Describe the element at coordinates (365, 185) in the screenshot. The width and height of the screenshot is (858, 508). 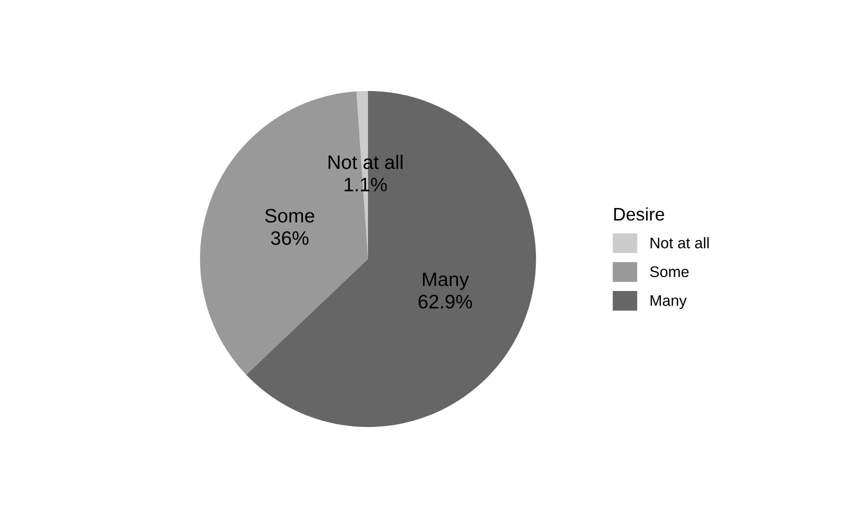
I see `data-label: 1.1%` at that location.